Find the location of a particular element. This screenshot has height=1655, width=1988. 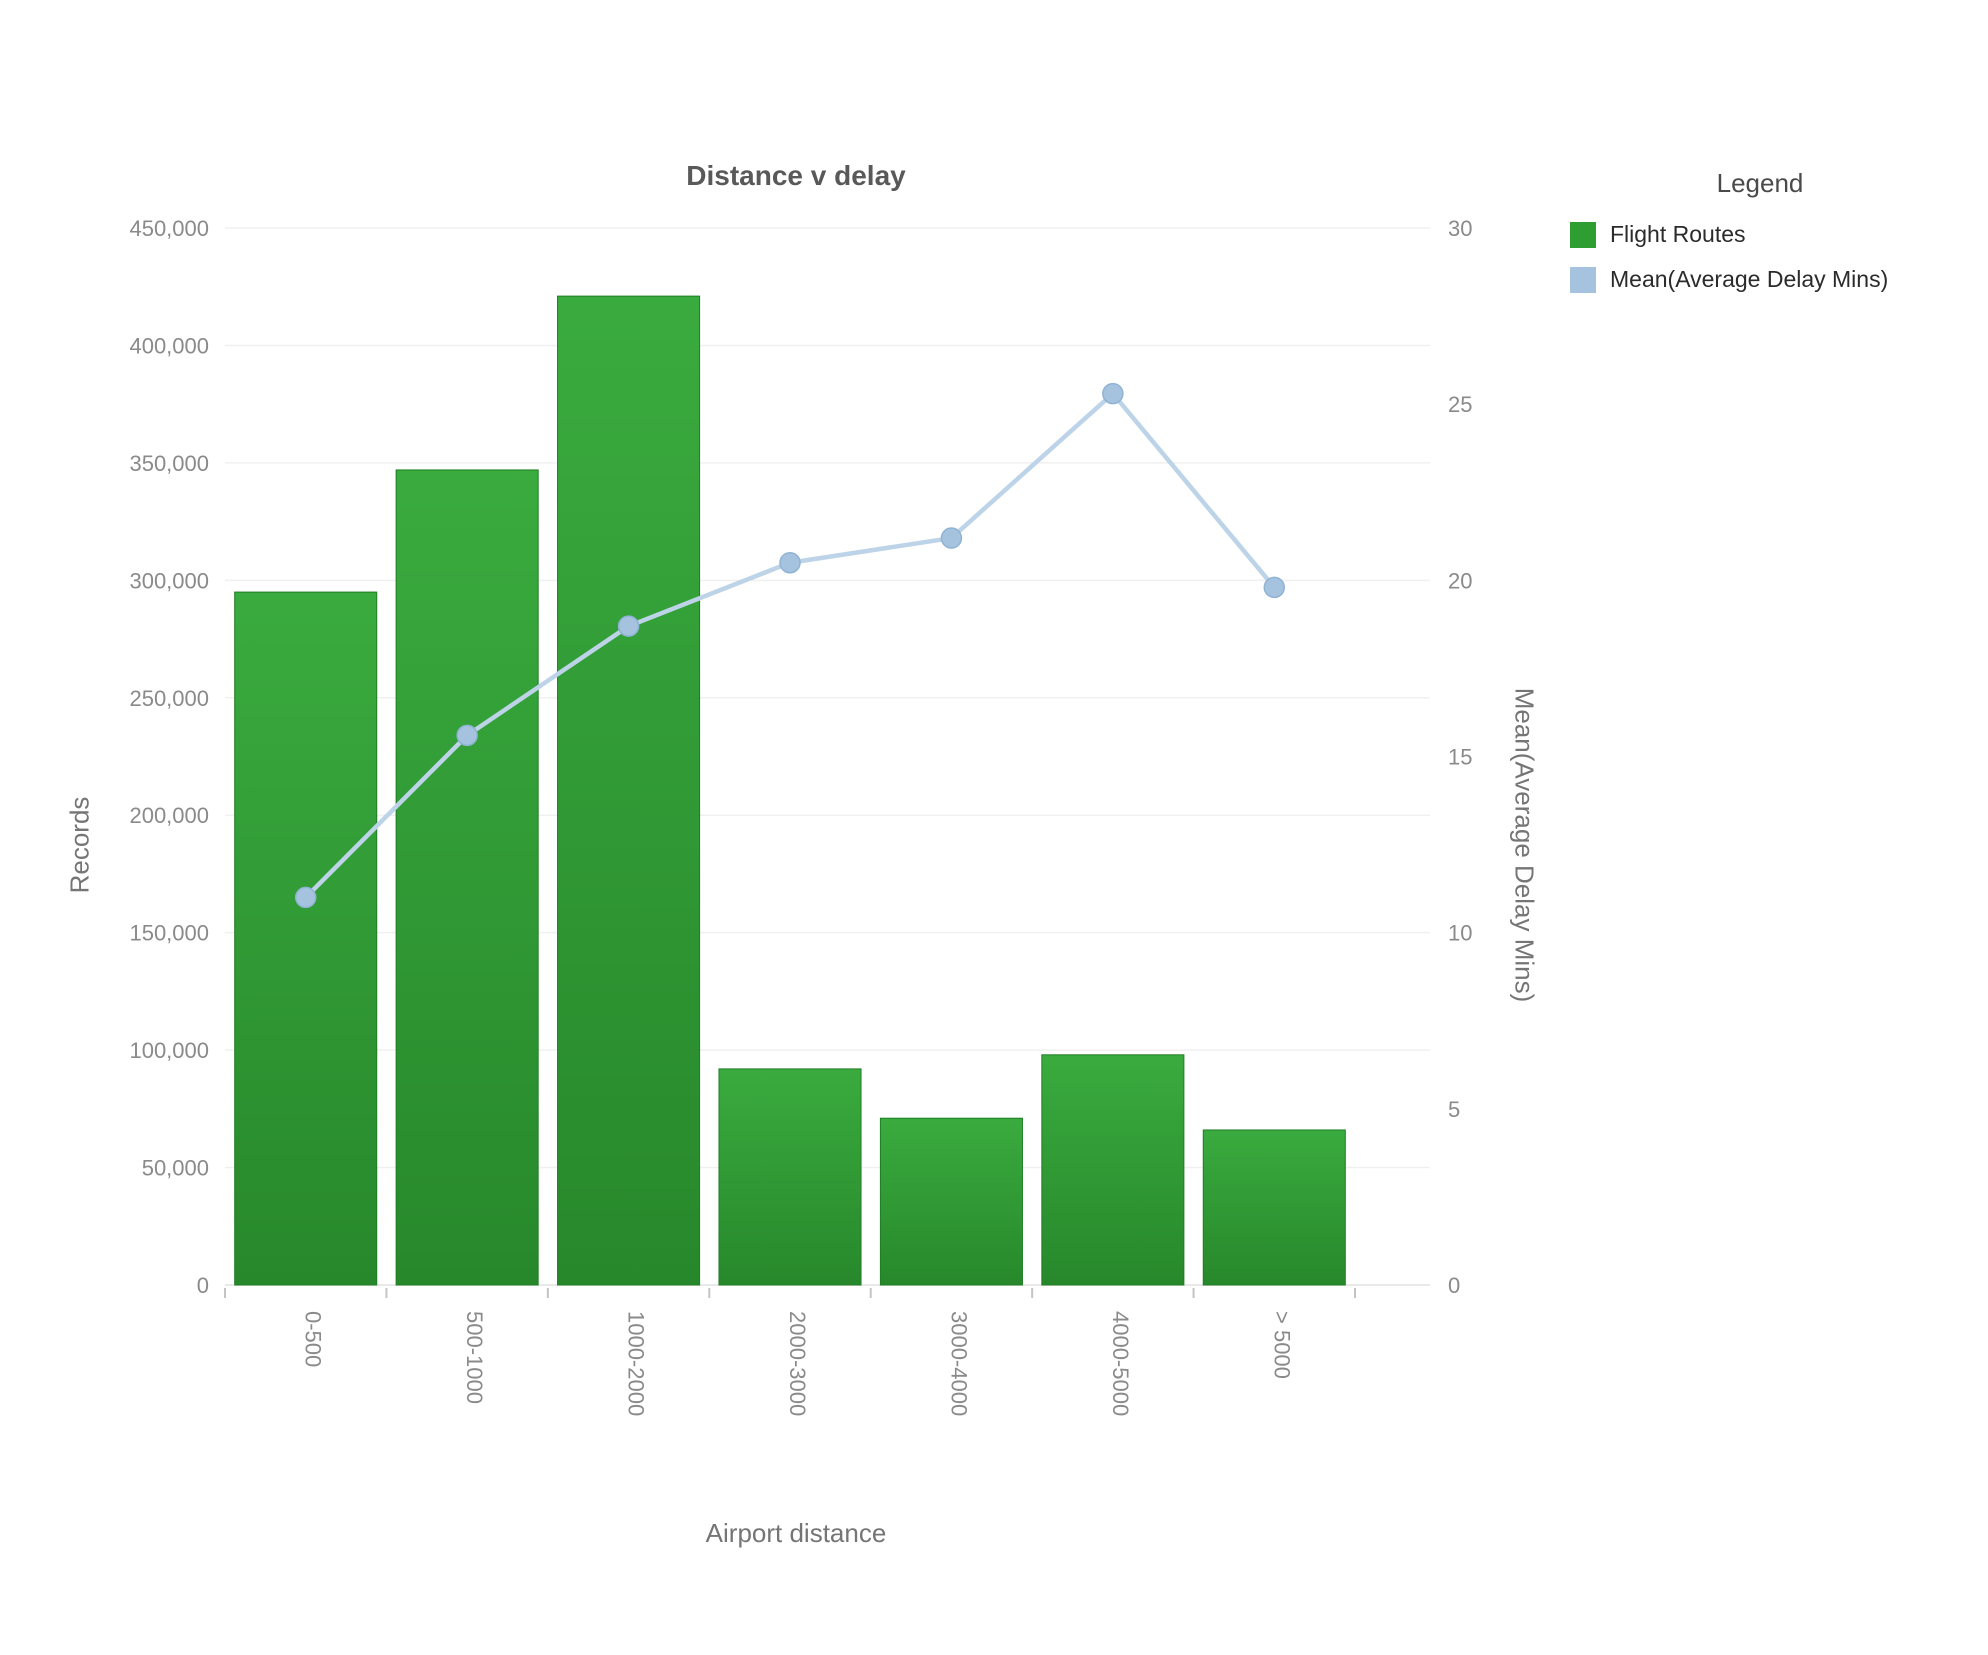

svg-text: 450,000 is located at coordinates (169, 228).